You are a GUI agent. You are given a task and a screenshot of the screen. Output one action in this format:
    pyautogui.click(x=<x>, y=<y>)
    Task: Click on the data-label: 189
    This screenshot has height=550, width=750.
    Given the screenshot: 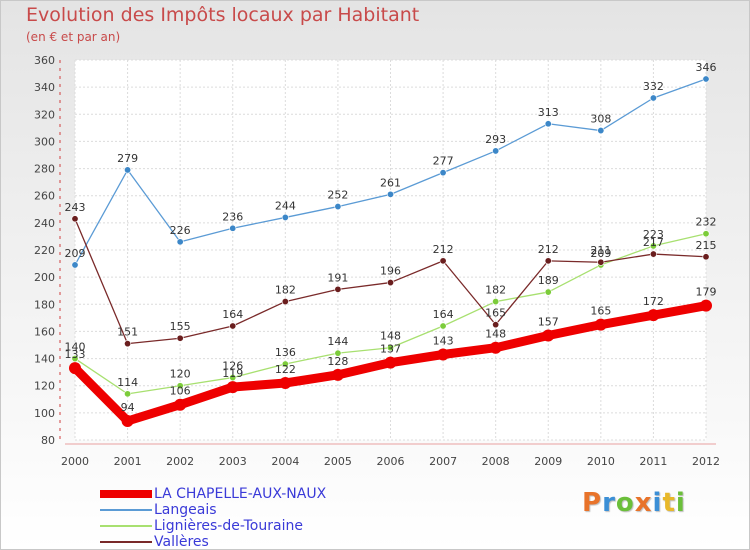 What is the action you would take?
    pyautogui.click(x=548, y=280)
    